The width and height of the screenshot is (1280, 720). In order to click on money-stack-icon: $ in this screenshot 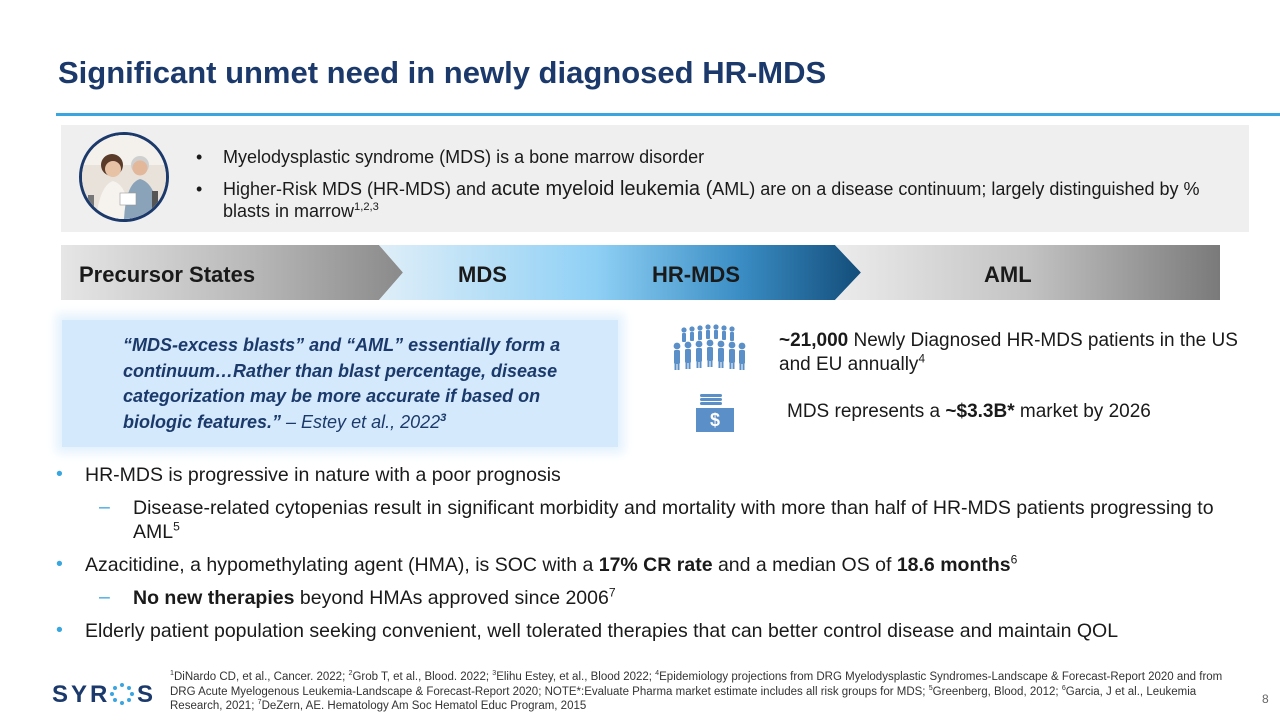, I will do `click(715, 413)`.